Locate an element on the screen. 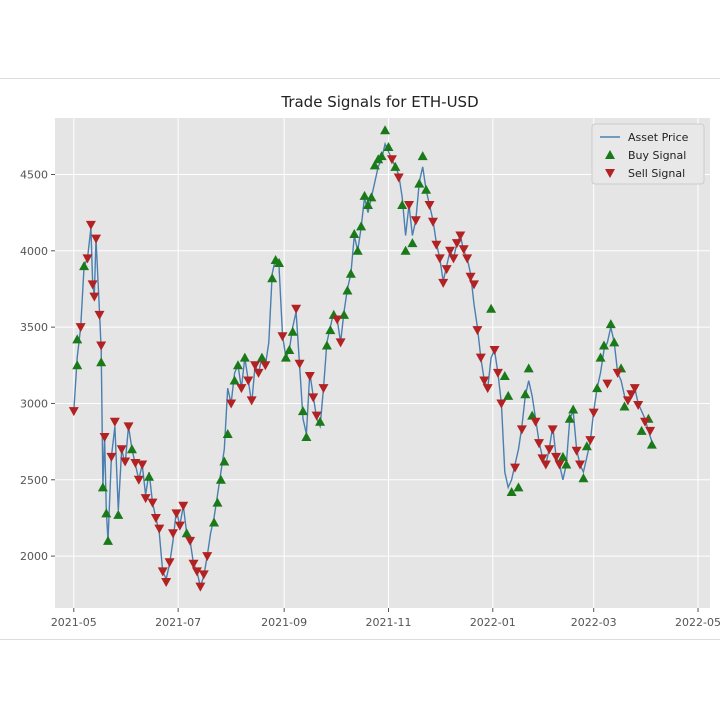 The width and height of the screenshot is (720, 720). y-axis-ticks: 2000 2500 3000 3500 4000 4500 is located at coordinates (37, 365).